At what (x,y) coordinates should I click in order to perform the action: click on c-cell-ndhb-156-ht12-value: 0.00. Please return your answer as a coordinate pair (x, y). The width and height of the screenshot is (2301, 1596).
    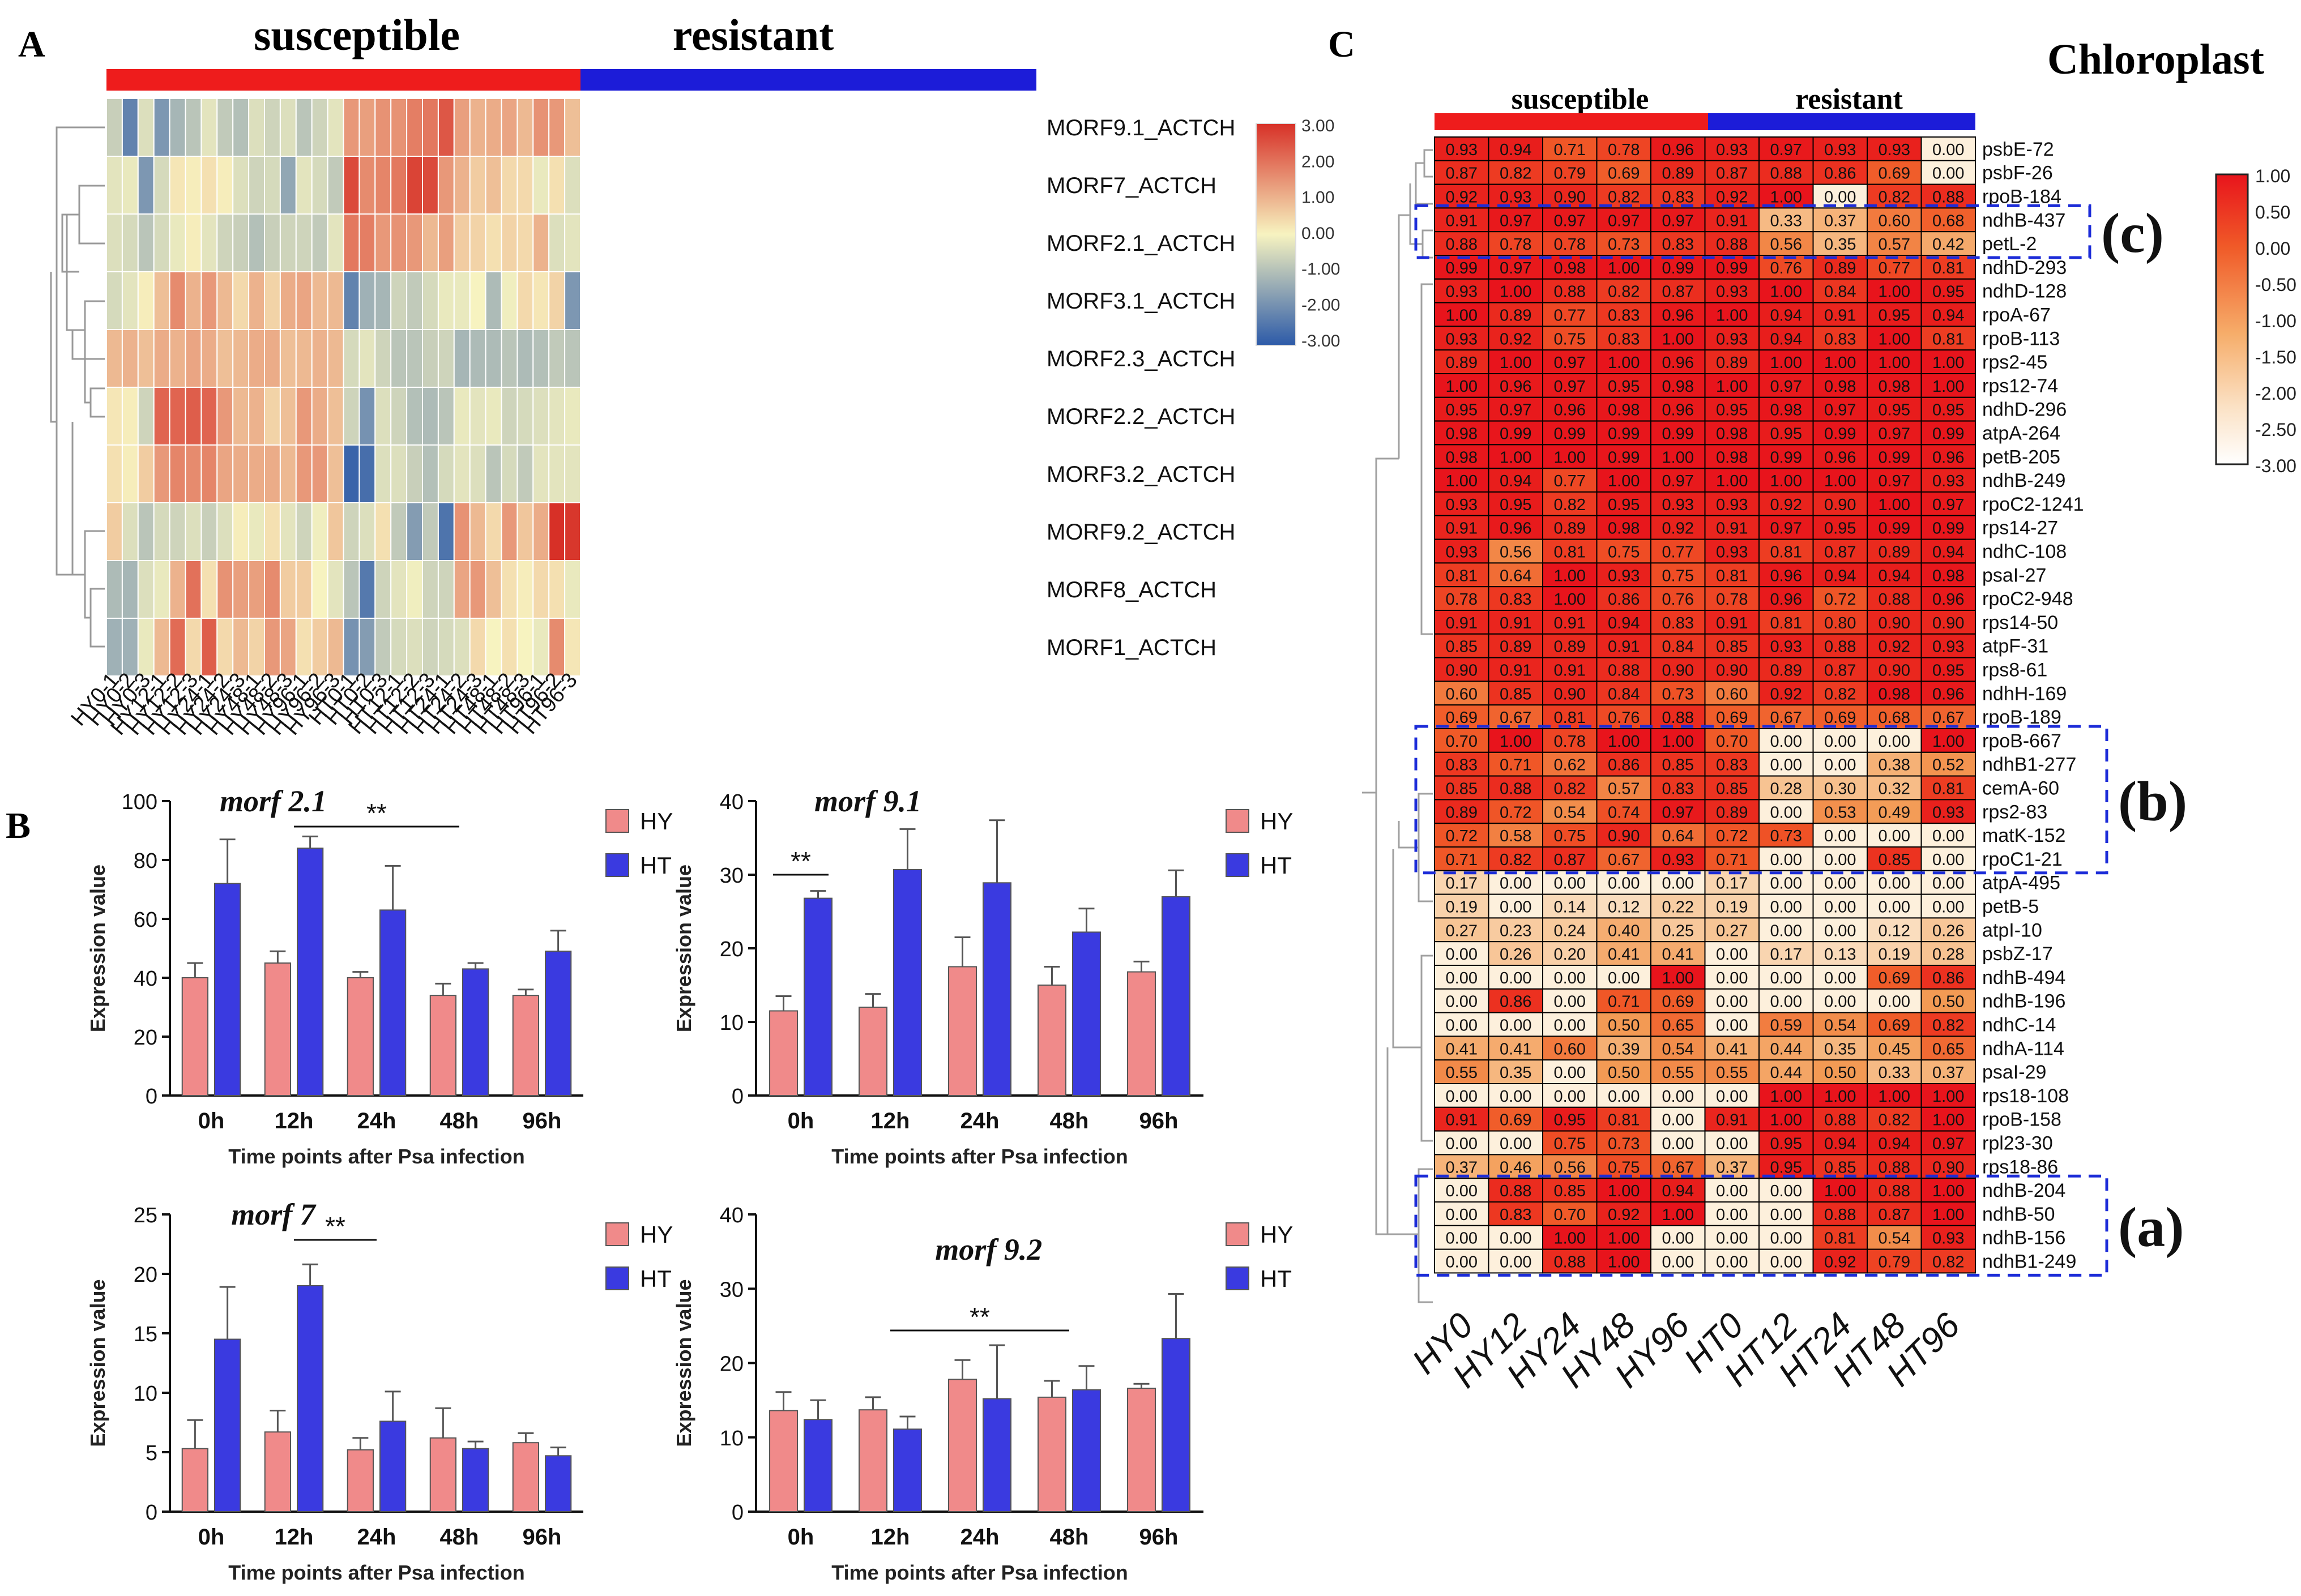
    Looking at the image, I should click on (1786, 1239).